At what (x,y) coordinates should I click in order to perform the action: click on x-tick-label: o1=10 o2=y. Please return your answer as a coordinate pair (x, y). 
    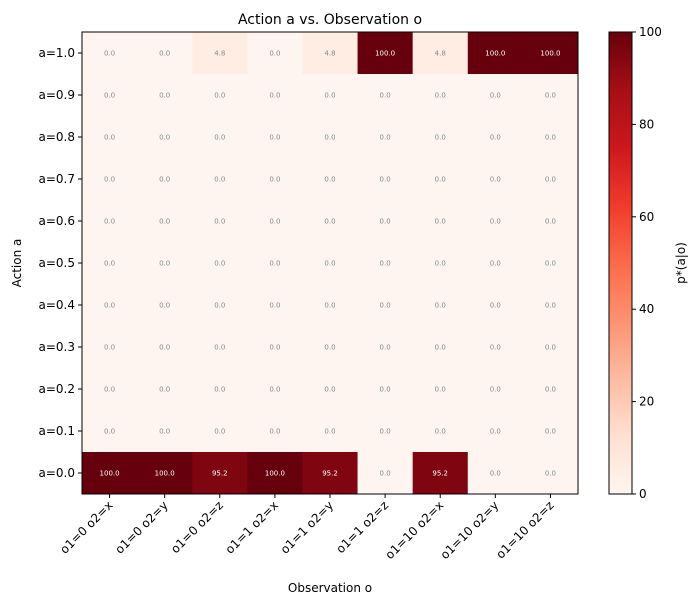
    Looking at the image, I should click on (470, 530).